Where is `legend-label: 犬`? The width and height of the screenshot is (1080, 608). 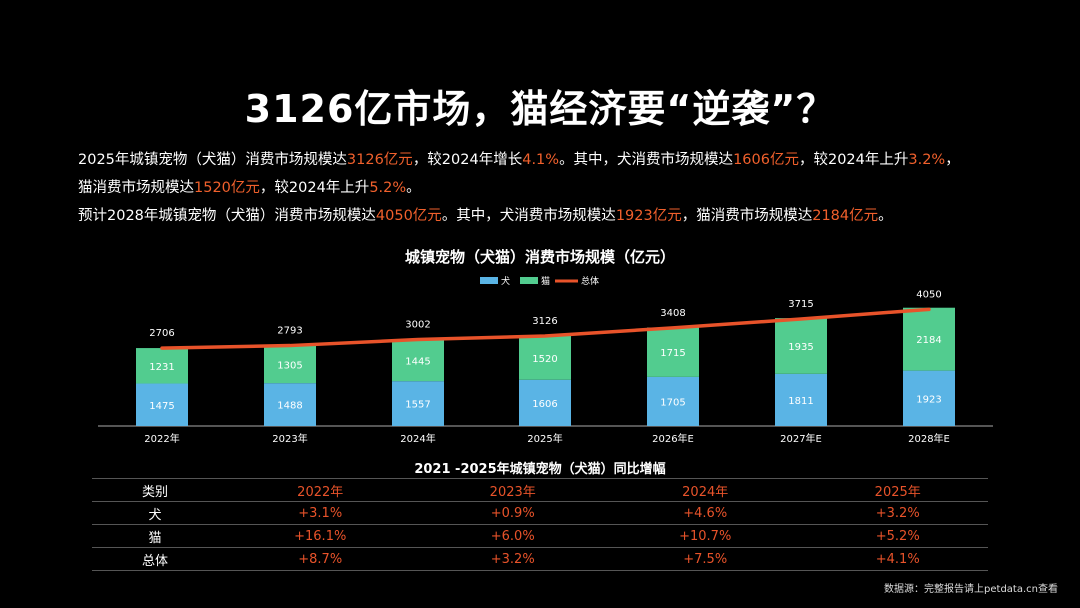
legend-label: 犬 is located at coordinates (505, 281).